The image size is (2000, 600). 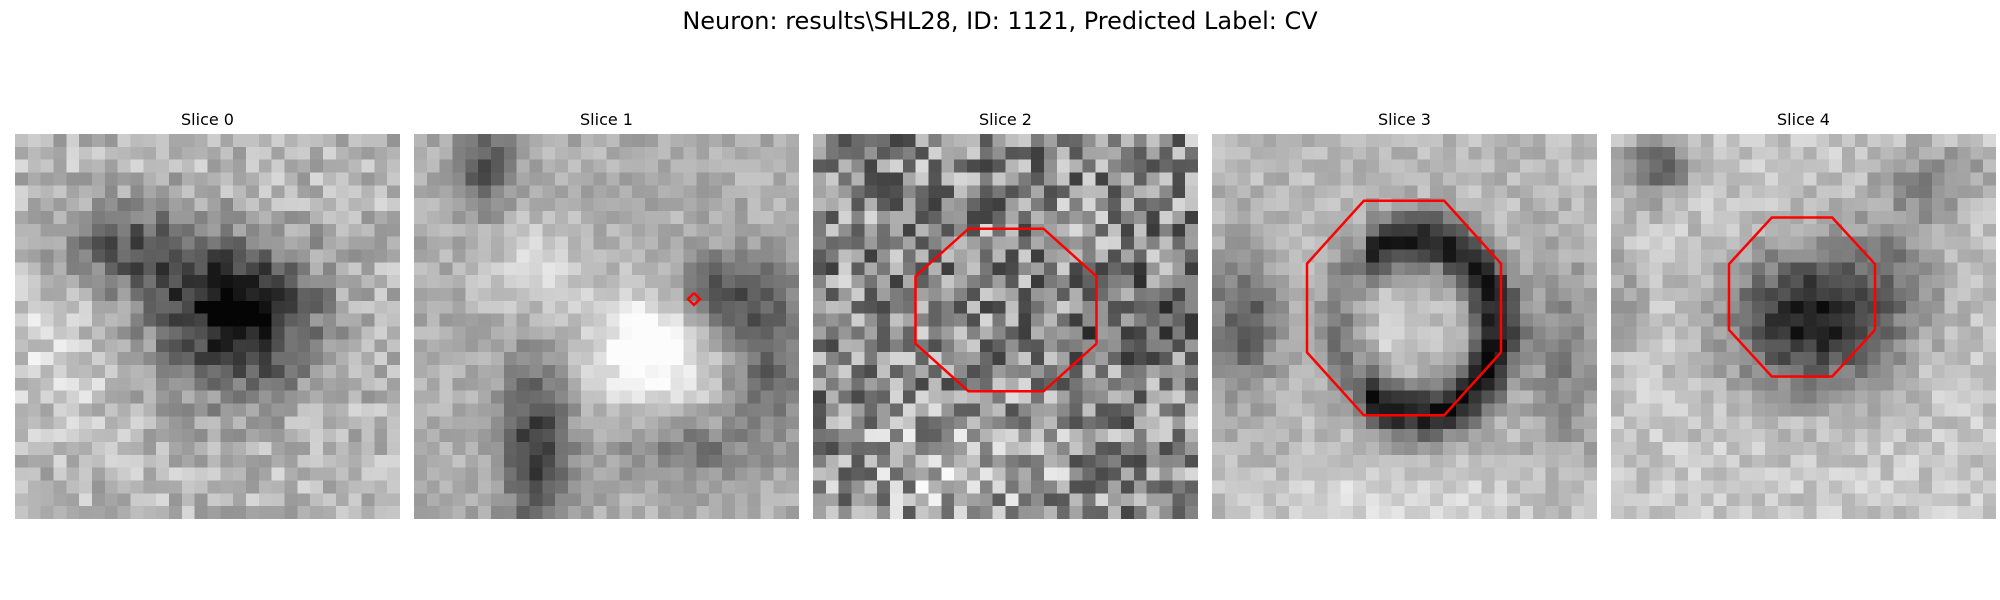 I want to click on slice-title: Slice 2, so click(x=1005, y=119).